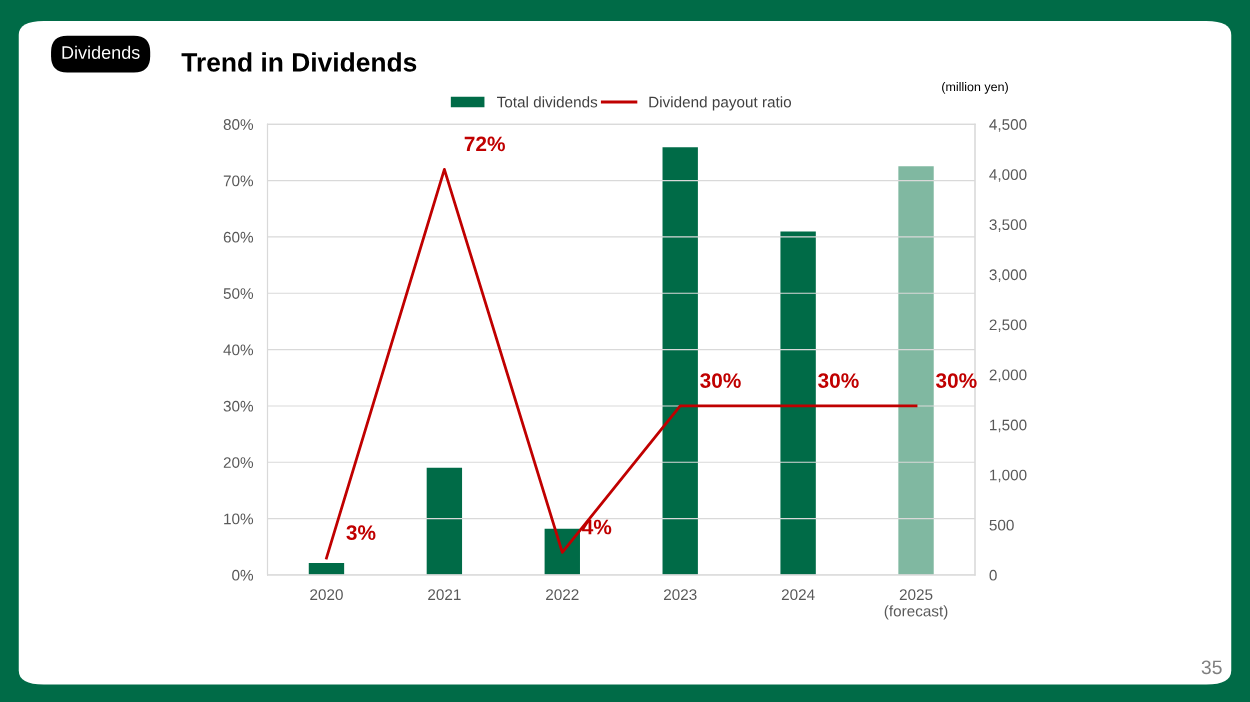  I want to click on y-tick-label: 30%, so click(238, 406).